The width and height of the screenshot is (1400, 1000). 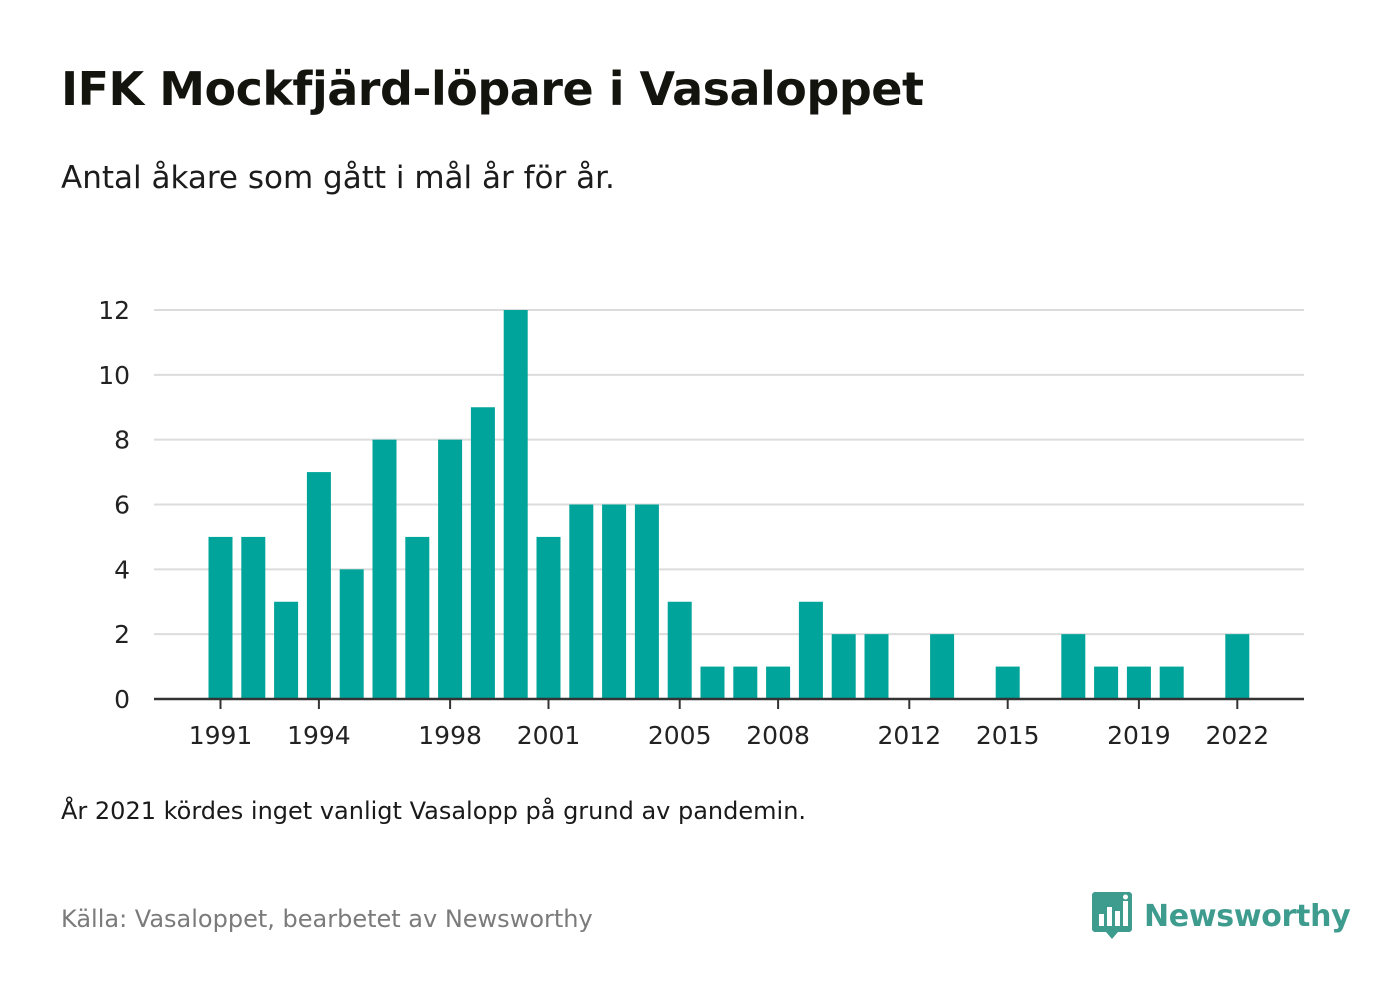 What do you see at coordinates (221, 735) in the screenshot?
I see `x-tick-label: 1991` at bounding box center [221, 735].